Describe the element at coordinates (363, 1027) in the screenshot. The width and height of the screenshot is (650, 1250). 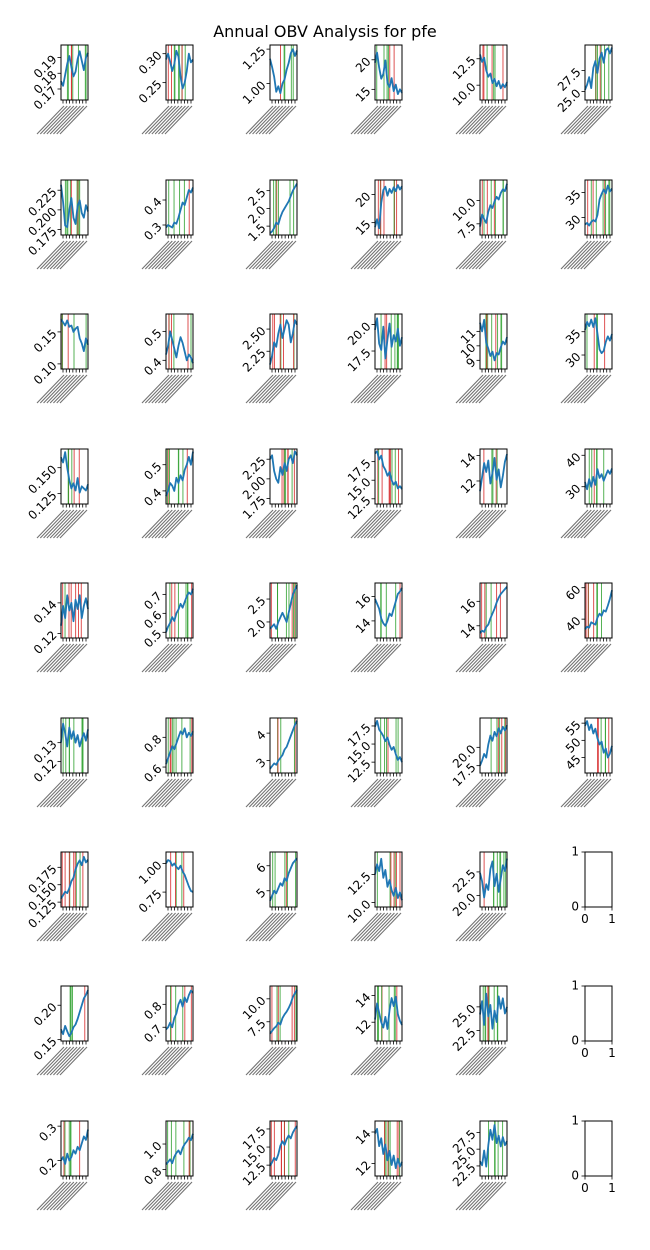
I see `y-tick-label: 12` at that location.